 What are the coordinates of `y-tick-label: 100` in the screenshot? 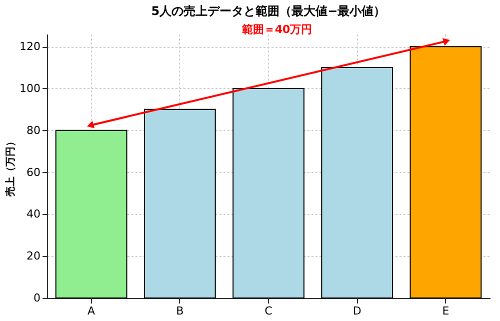 It's located at (30, 88).